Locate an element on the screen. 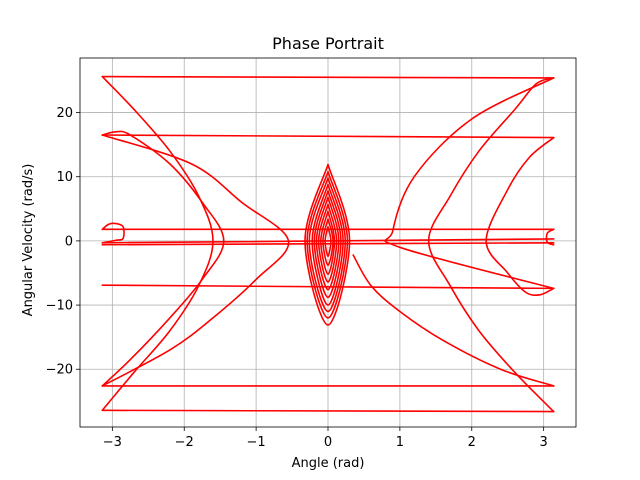 The height and width of the screenshot is (480, 640). x-tick-label: −2 is located at coordinates (184, 442).